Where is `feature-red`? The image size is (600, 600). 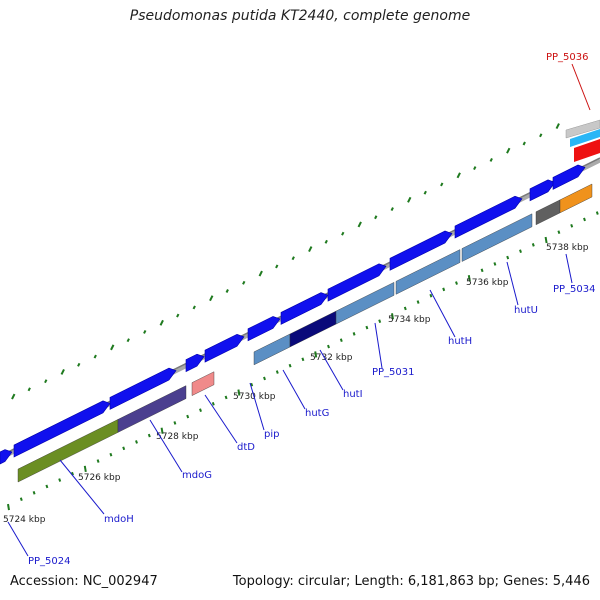
feature-red is located at coordinates (587, 150).